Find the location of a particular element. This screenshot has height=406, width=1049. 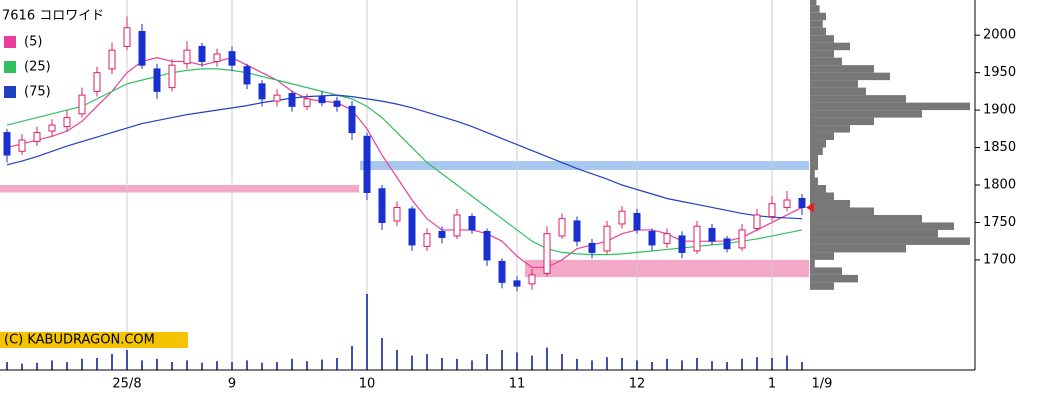

x-tick-label: 1 is located at coordinates (772, 384).